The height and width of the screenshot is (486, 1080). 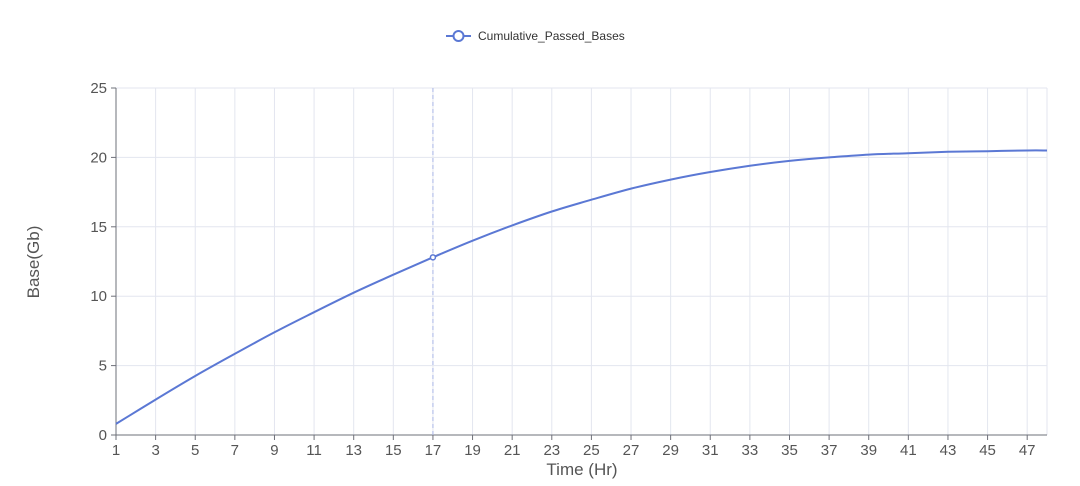 What do you see at coordinates (458, 36) in the screenshot?
I see `legend-circle-marker` at bounding box center [458, 36].